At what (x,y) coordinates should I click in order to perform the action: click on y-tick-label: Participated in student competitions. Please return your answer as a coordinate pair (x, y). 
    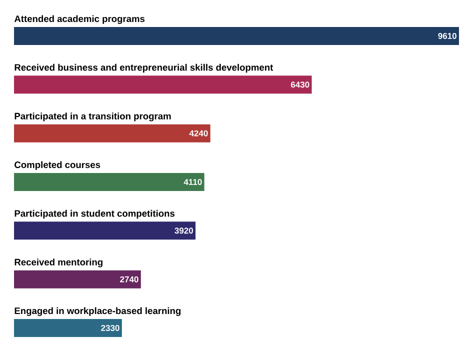
    Looking at the image, I should click on (94, 214).